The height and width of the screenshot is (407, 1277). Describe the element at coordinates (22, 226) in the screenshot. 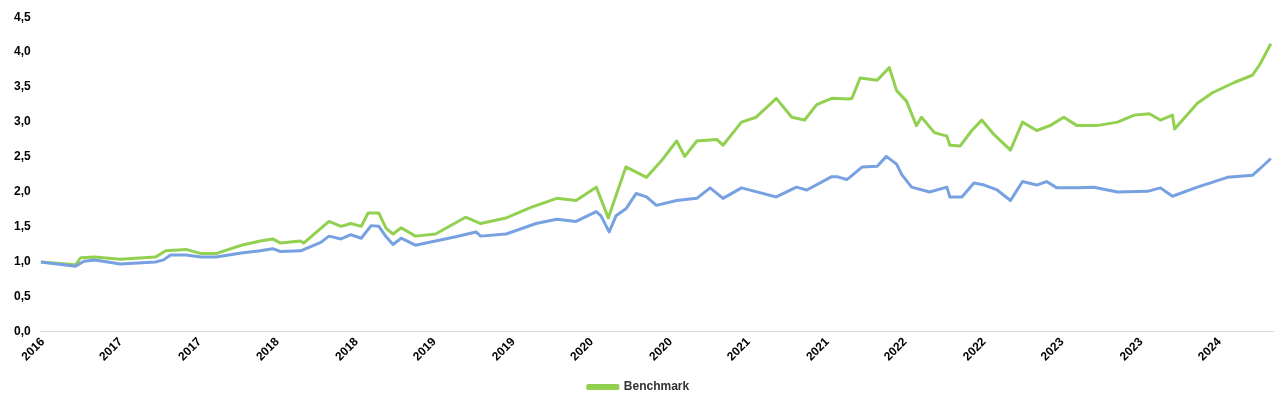

I see `y-tick-label: 1,5` at that location.